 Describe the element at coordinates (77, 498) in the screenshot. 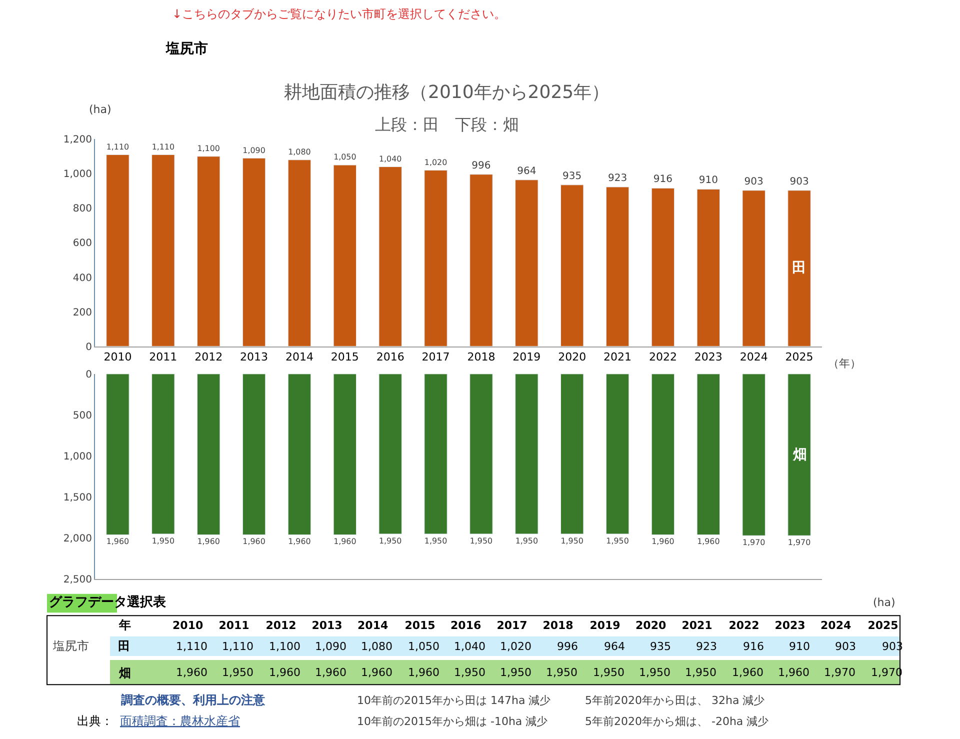

I see `y-tick-label: 1,500` at that location.